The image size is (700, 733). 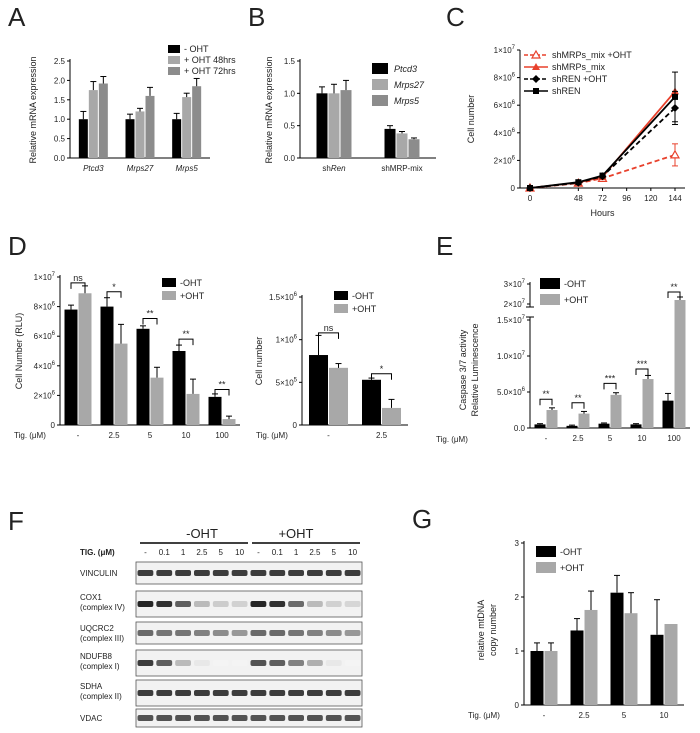 What do you see at coordinates (455, 17) in the screenshot?
I see `panel-label-c: C` at bounding box center [455, 17].